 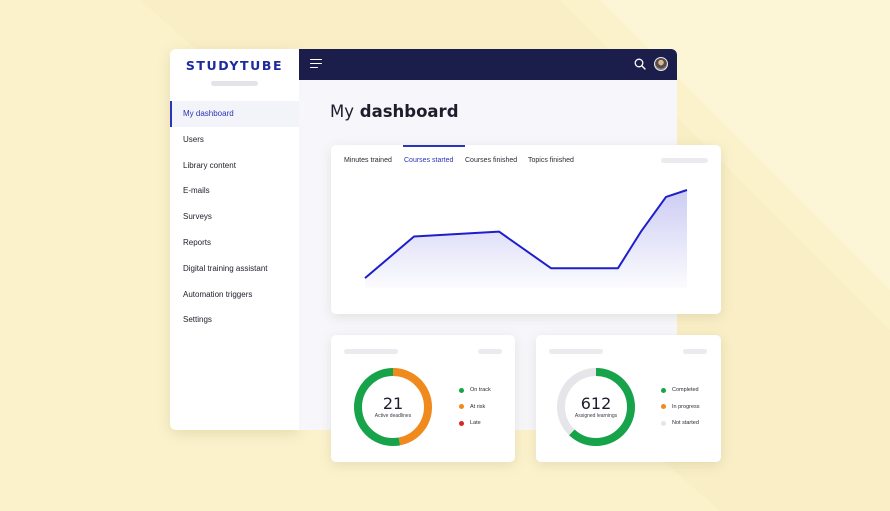 I want to click on sidebar-item-reports: Reports, so click(x=197, y=242).